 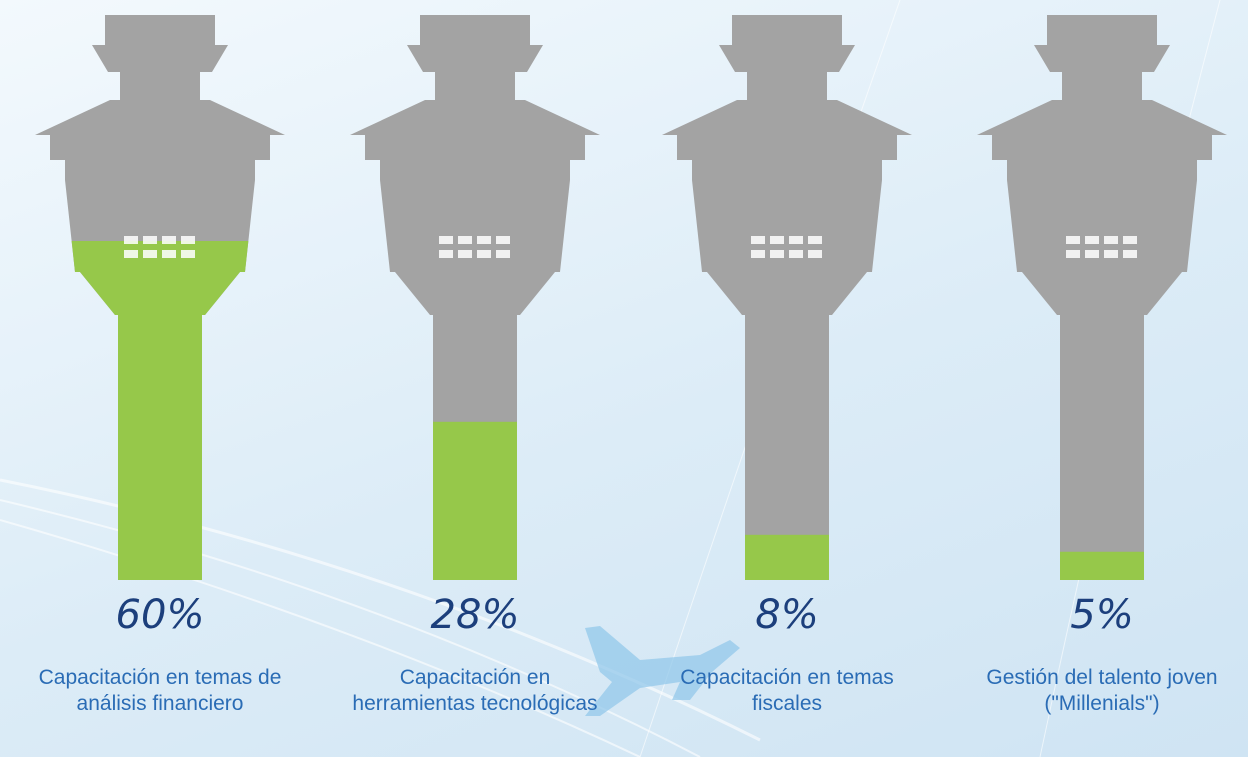 I want to click on value-label: 8%, so click(x=786, y=615).